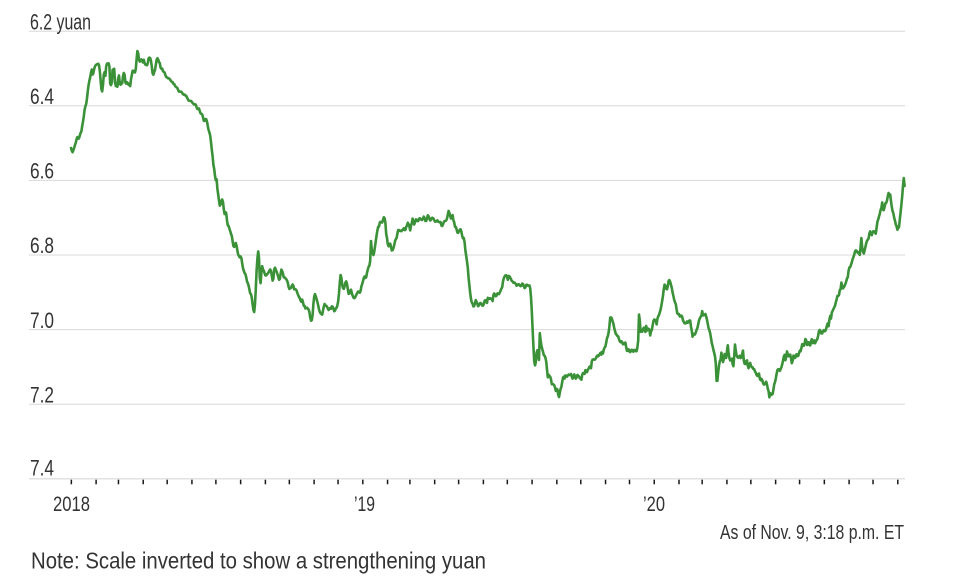  What do you see at coordinates (60, 22) in the screenshot?
I see `svg-text: 6.2 yuan` at bounding box center [60, 22].